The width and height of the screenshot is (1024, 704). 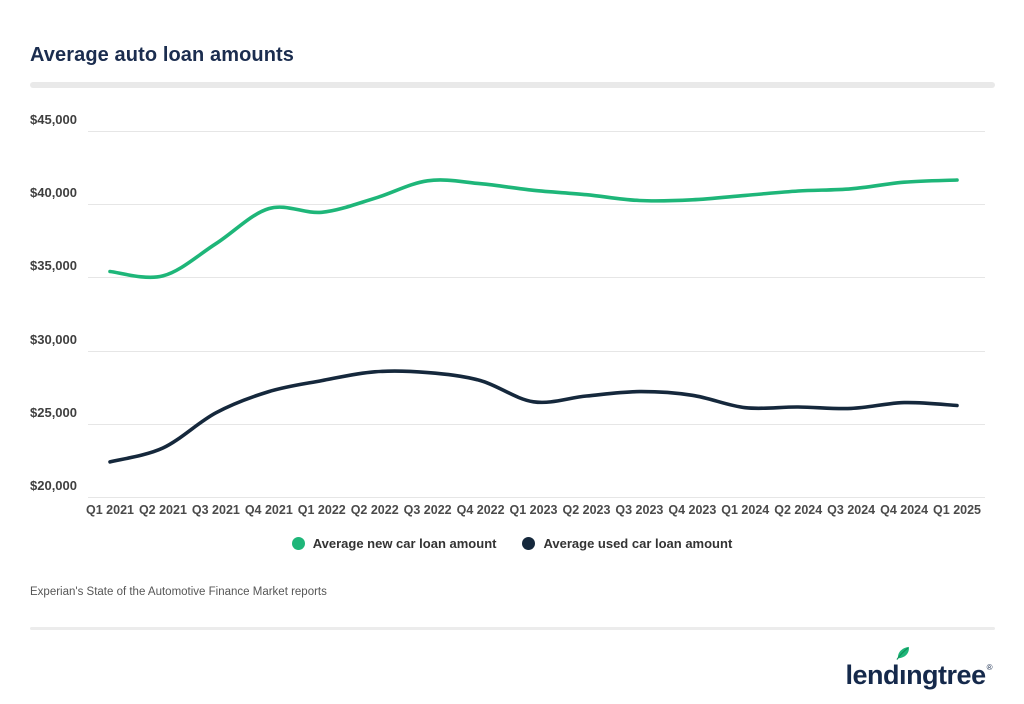 What do you see at coordinates (53, 193) in the screenshot?
I see `y-axis-label: $40,000` at bounding box center [53, 193].